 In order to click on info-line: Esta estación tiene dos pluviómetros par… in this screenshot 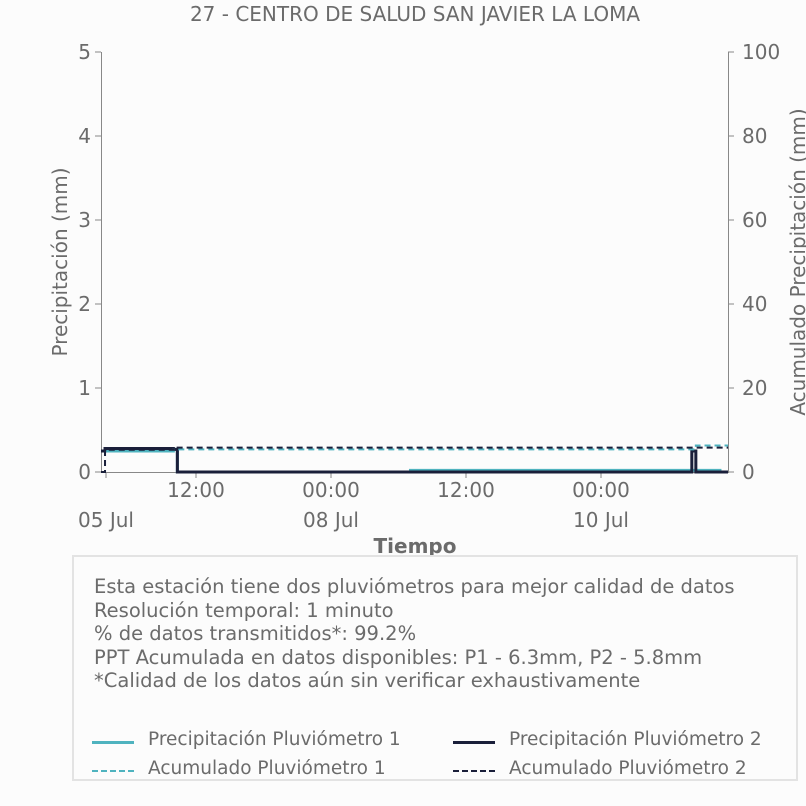, I will do `click(414, 586)`.